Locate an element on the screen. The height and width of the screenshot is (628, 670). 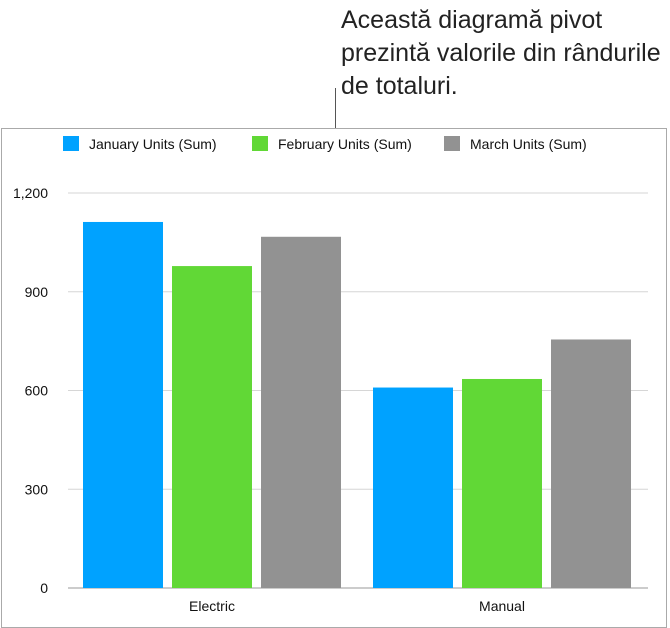
y-tick-label: 900 is located at coordinates (37, 292).